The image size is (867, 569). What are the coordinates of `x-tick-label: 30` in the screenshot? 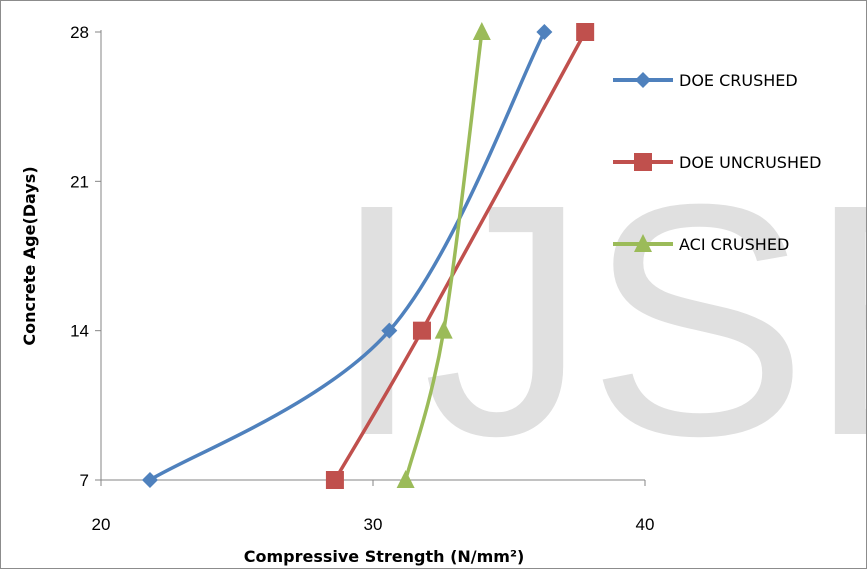 It's located at (373, 524).